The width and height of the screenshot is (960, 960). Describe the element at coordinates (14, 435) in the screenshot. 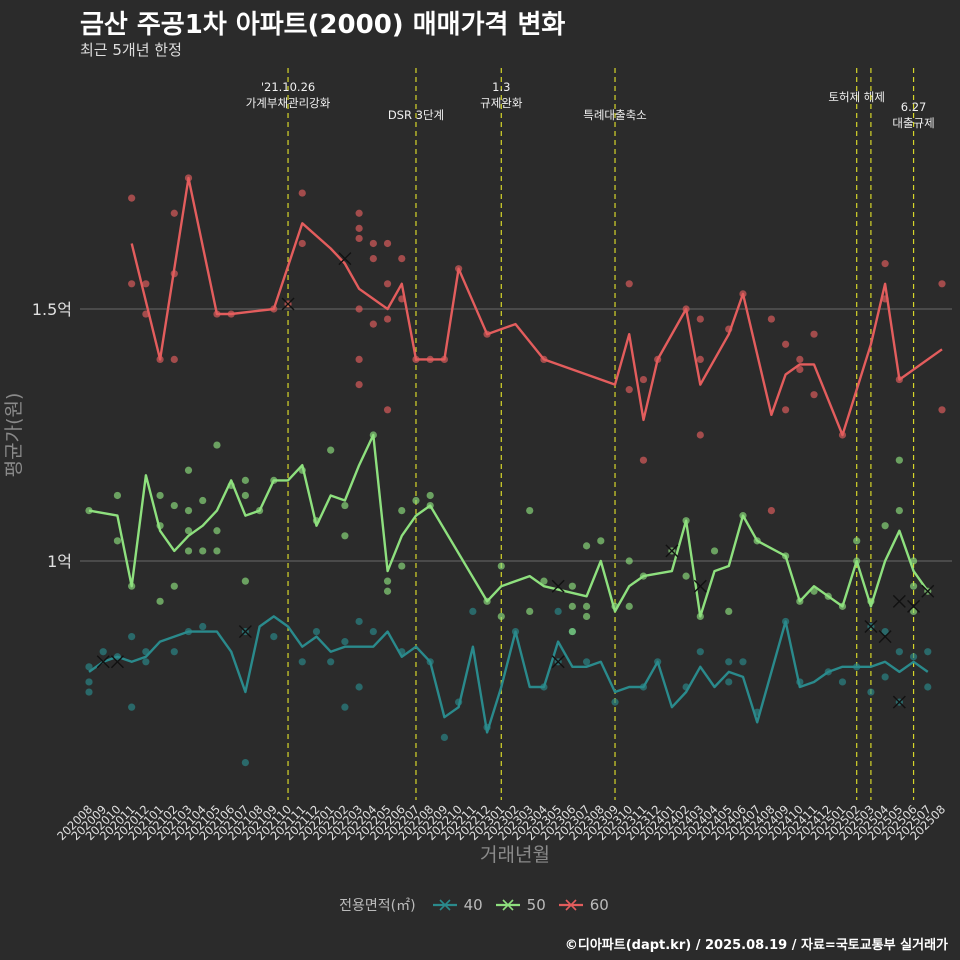

I see `y-axis-title: 평균가(원)` at that location.